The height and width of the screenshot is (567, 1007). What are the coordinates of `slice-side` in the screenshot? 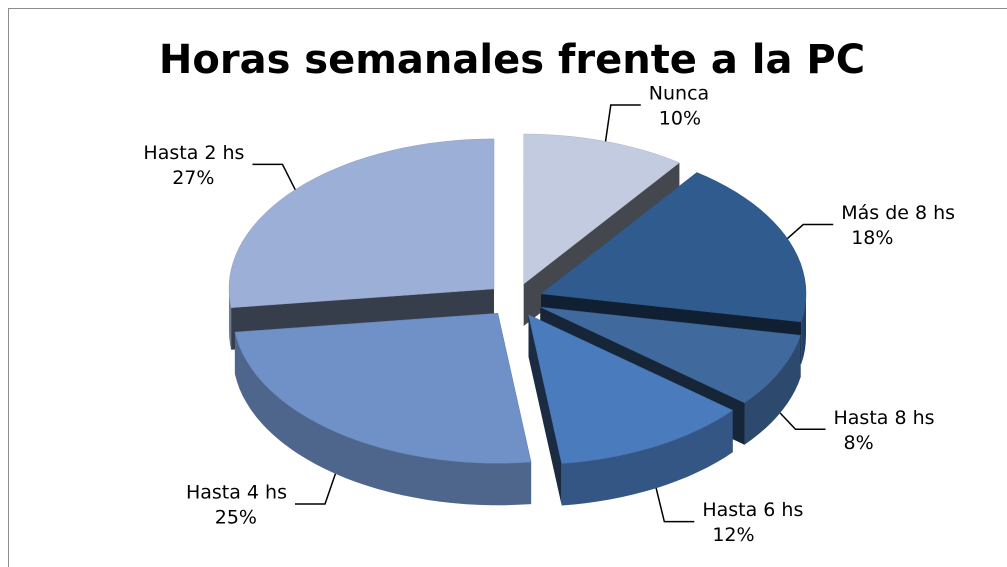 It's located at (545, 410).